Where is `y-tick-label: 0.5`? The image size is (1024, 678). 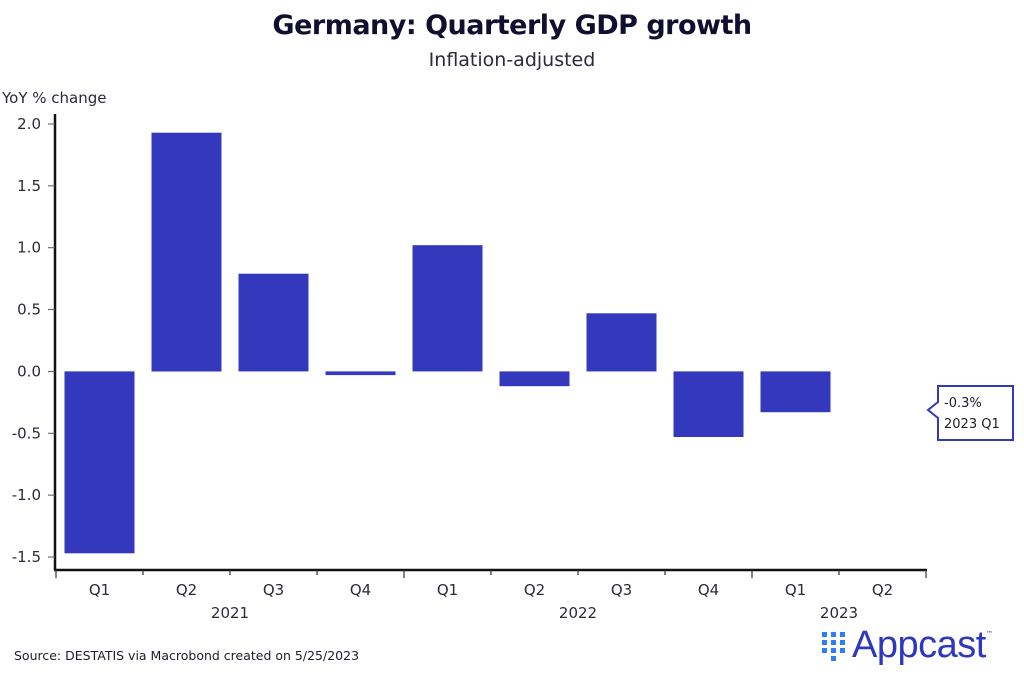 y-tick-label: 0.5 is located at coordinates (29, 310).